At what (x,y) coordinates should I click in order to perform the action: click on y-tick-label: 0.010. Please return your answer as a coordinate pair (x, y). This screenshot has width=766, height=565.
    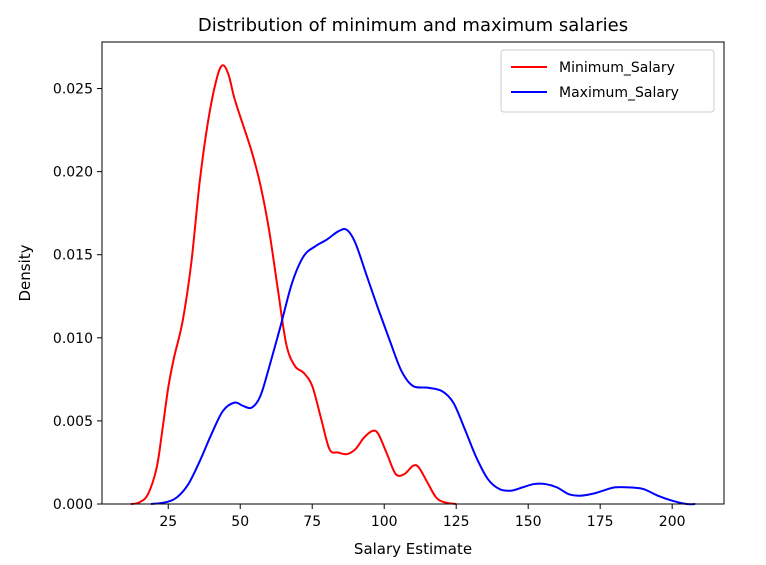
    Looking at the image, I should click on (73, 339).